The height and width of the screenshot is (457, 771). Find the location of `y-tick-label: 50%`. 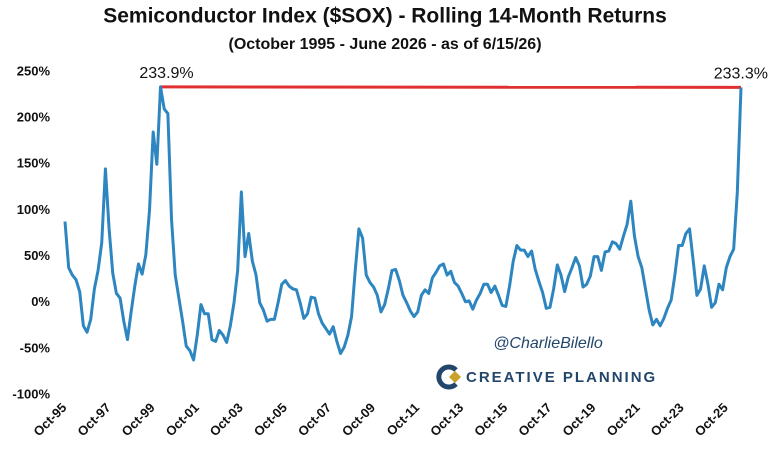

y-tick-label: 50% is located at coordinates (37, 255).